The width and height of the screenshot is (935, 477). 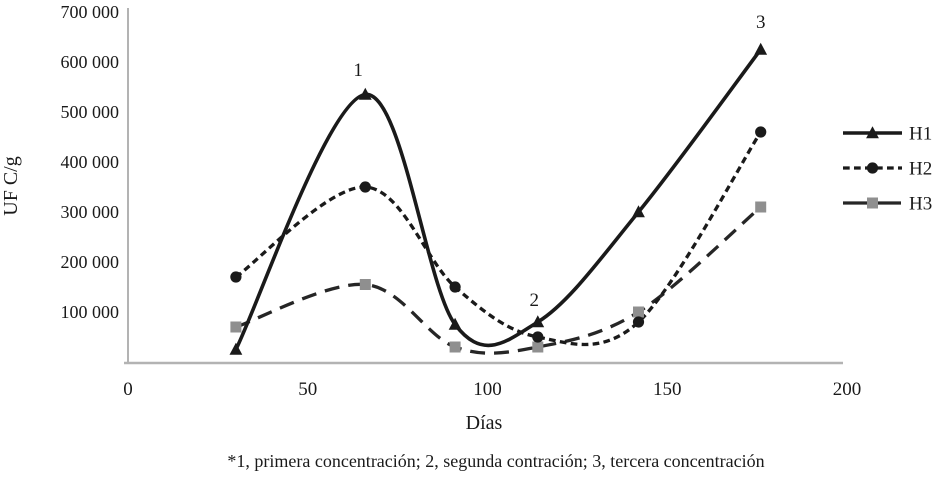 What do you see at coordinates (90, 262) in the screenshot?
I see `y-tick-label: 200 000` at bounding box center [90, 262].